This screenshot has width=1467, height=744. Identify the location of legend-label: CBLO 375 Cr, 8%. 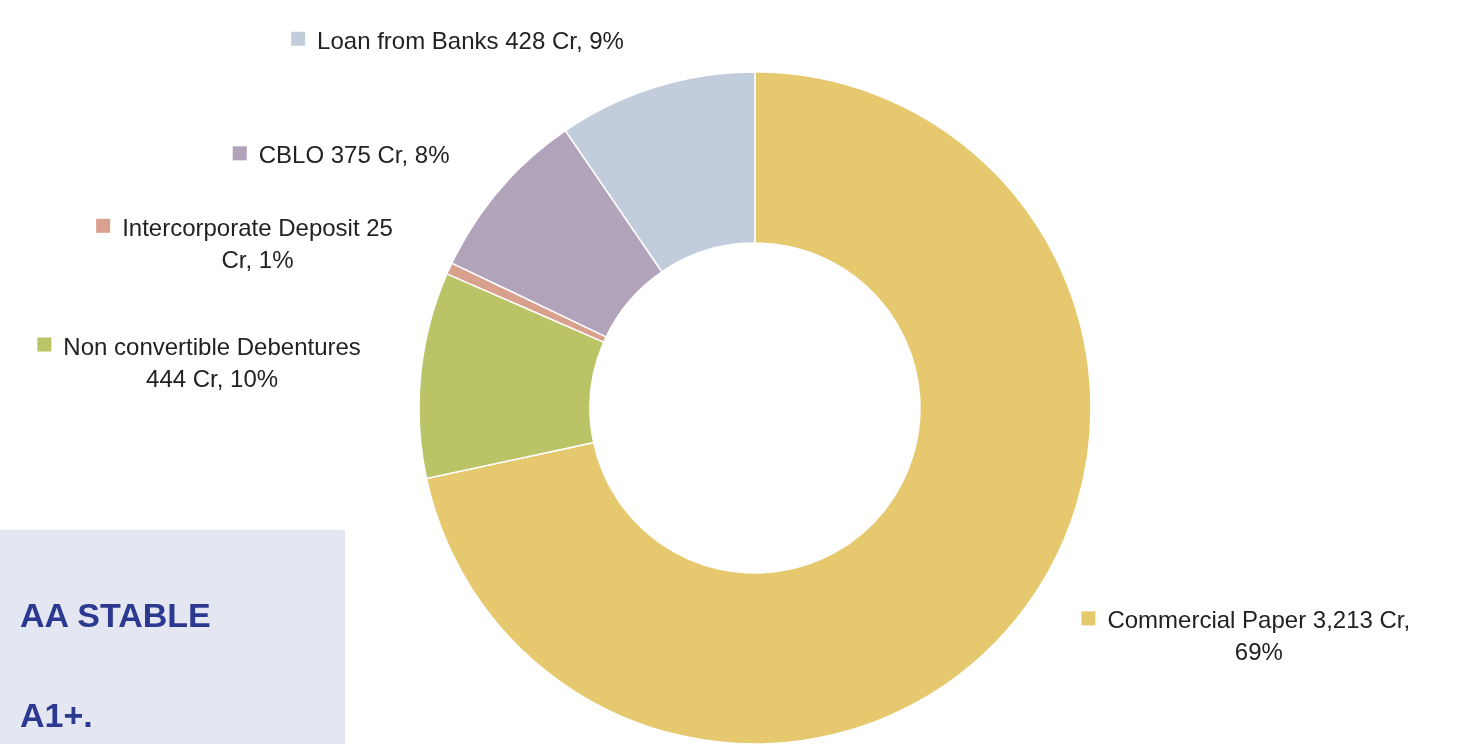
(354, 155).